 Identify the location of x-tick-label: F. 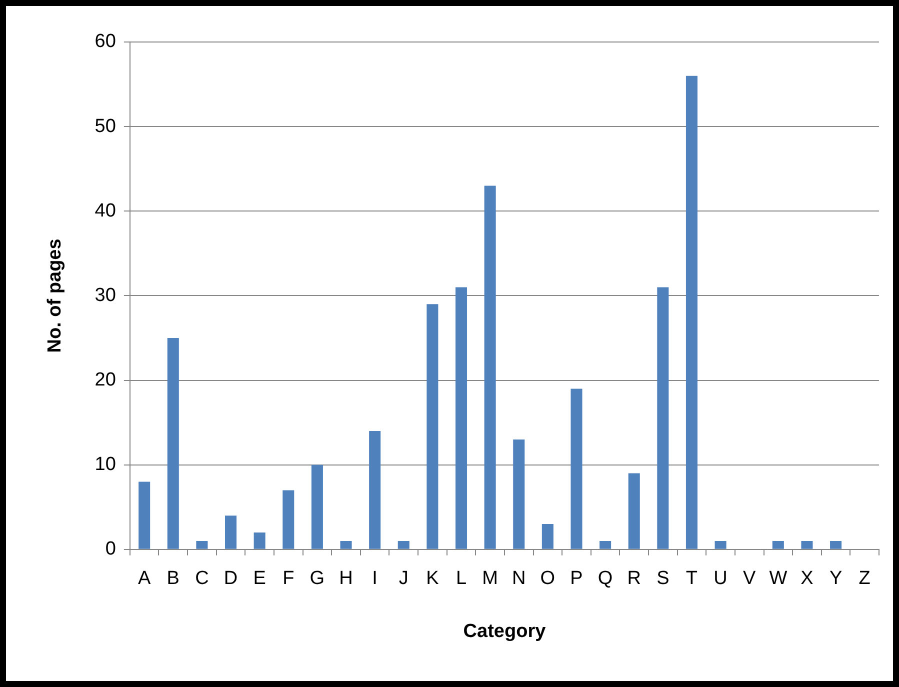
(288, 579).